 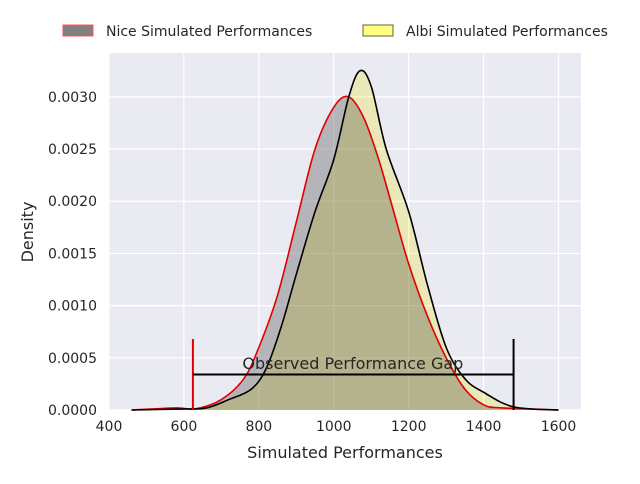 What do you see at coordinates (484, 427) in the screenshot?
I see `x-tick-label: 1400` at bounding box center [484, 427].